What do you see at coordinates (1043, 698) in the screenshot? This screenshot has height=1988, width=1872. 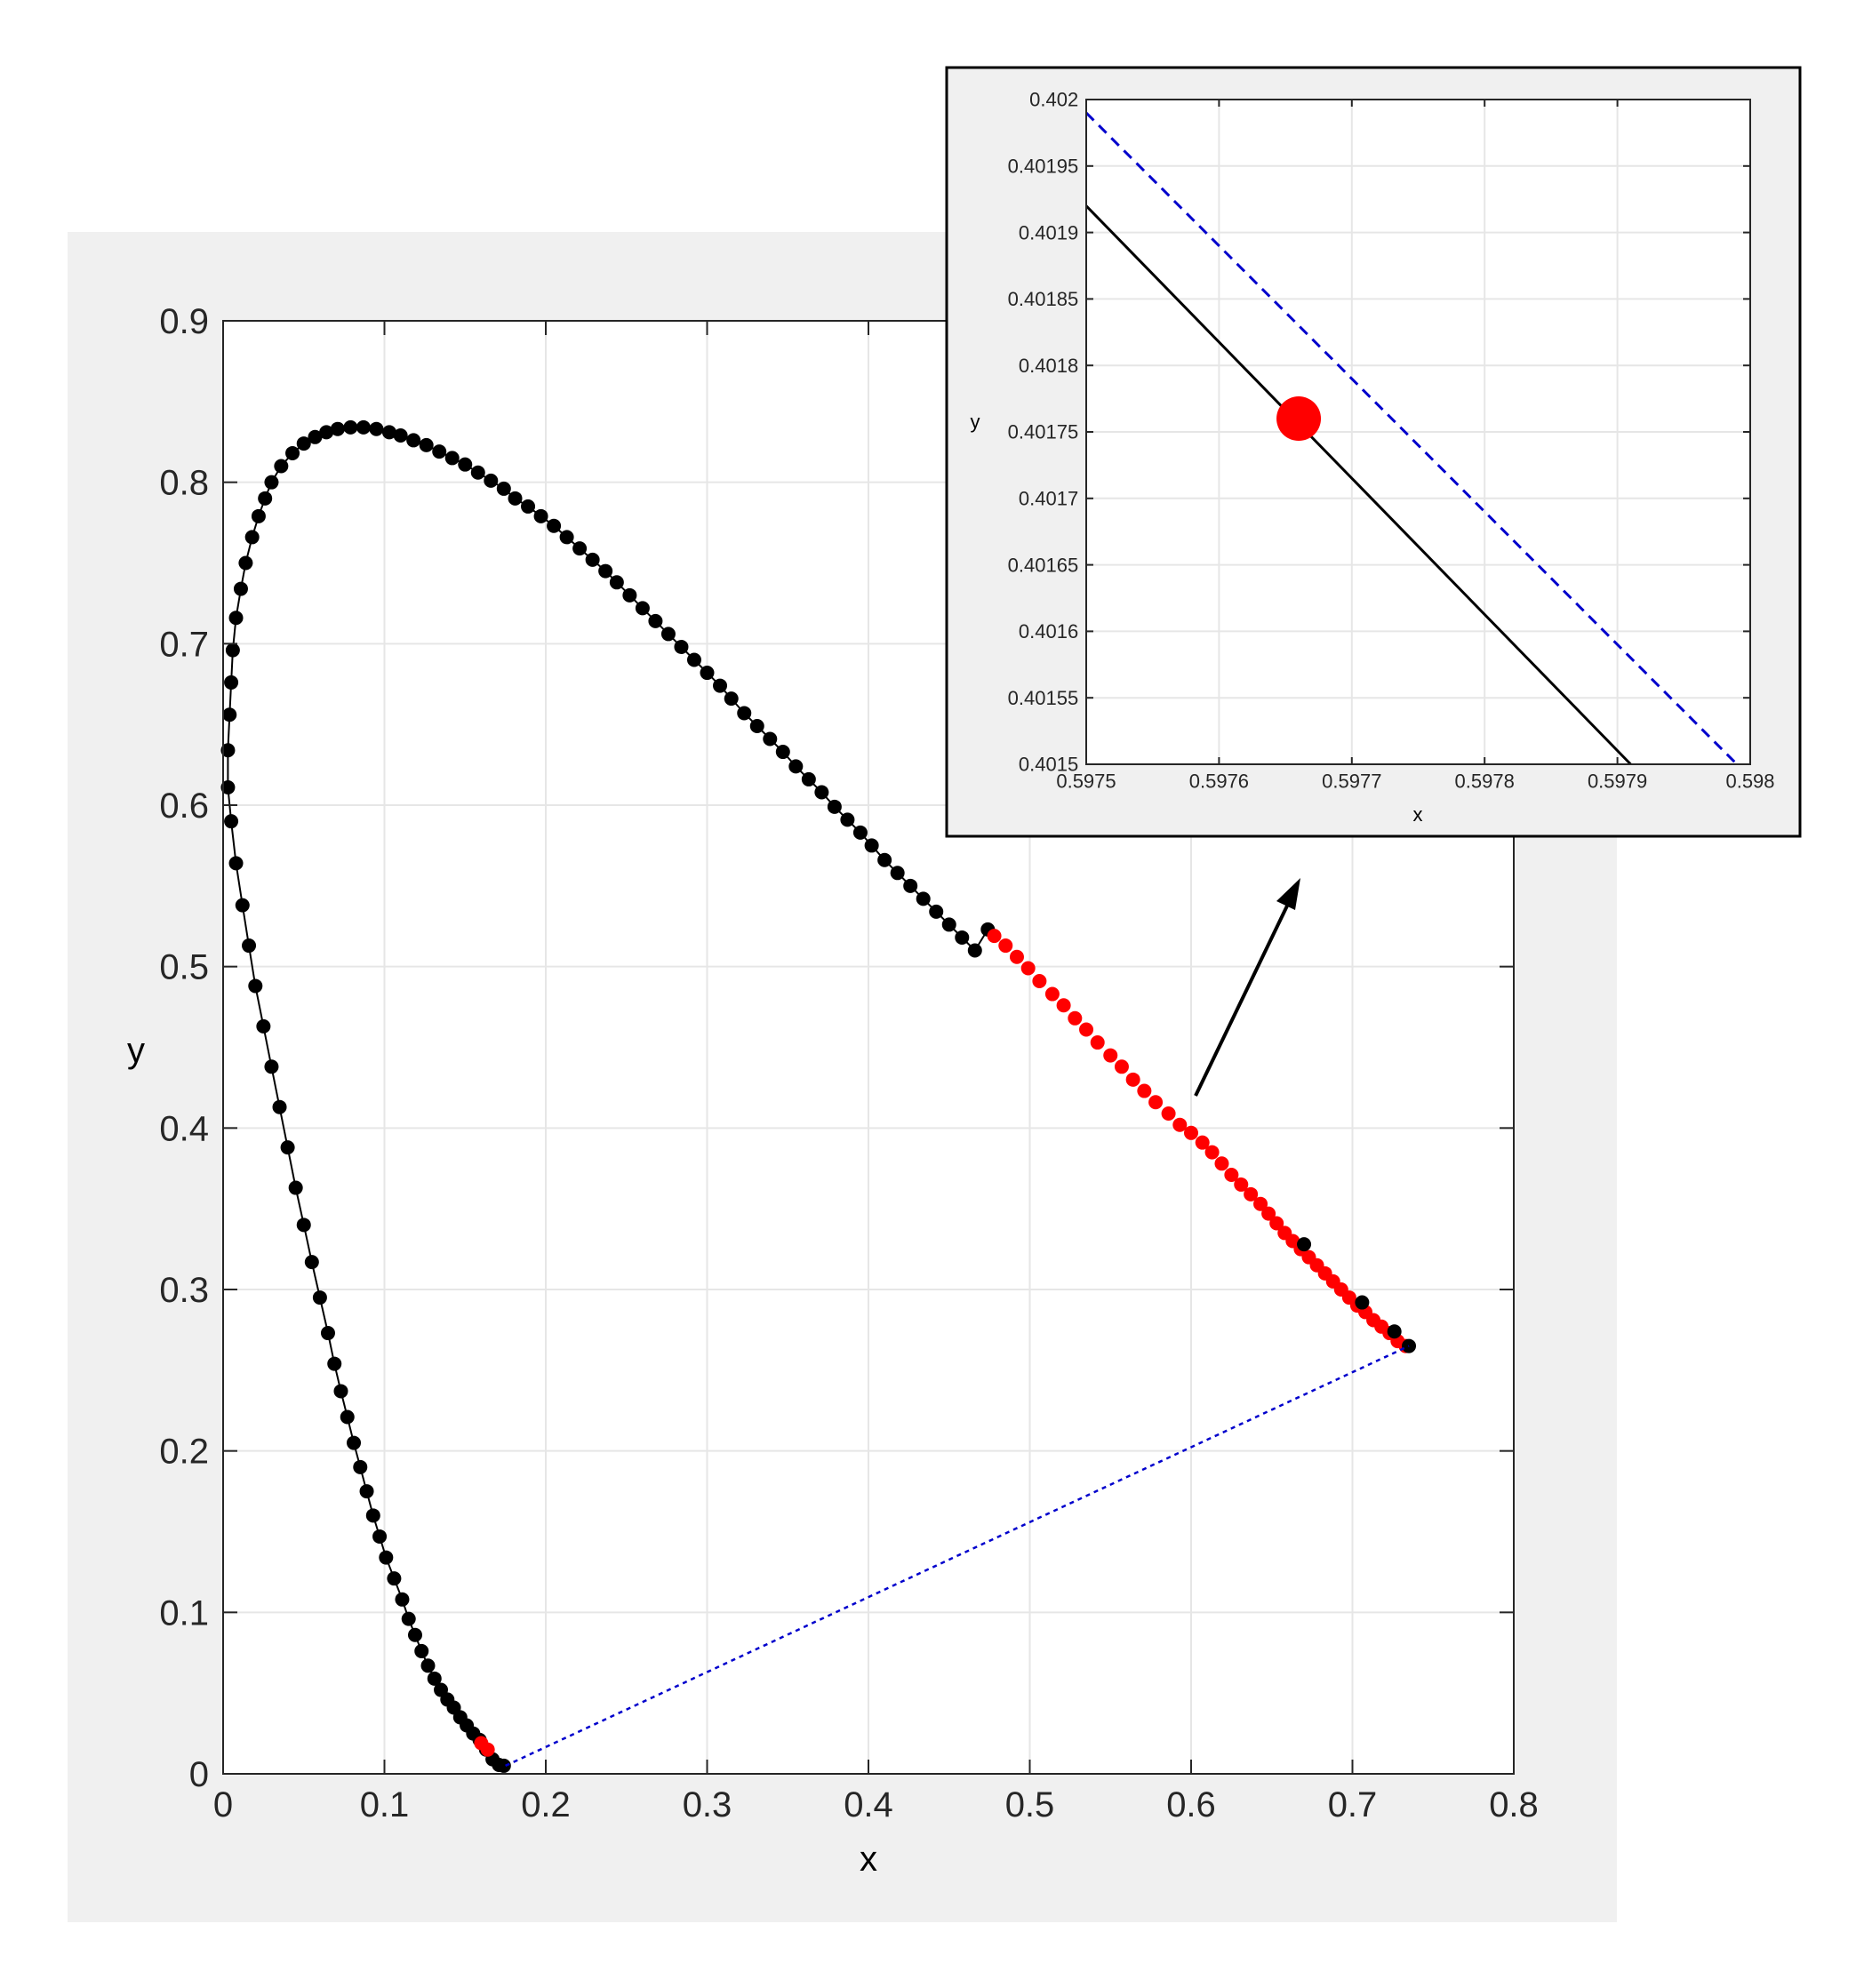 I see `y-tick-label: 0.40155` at bounding box center [1043, 698].